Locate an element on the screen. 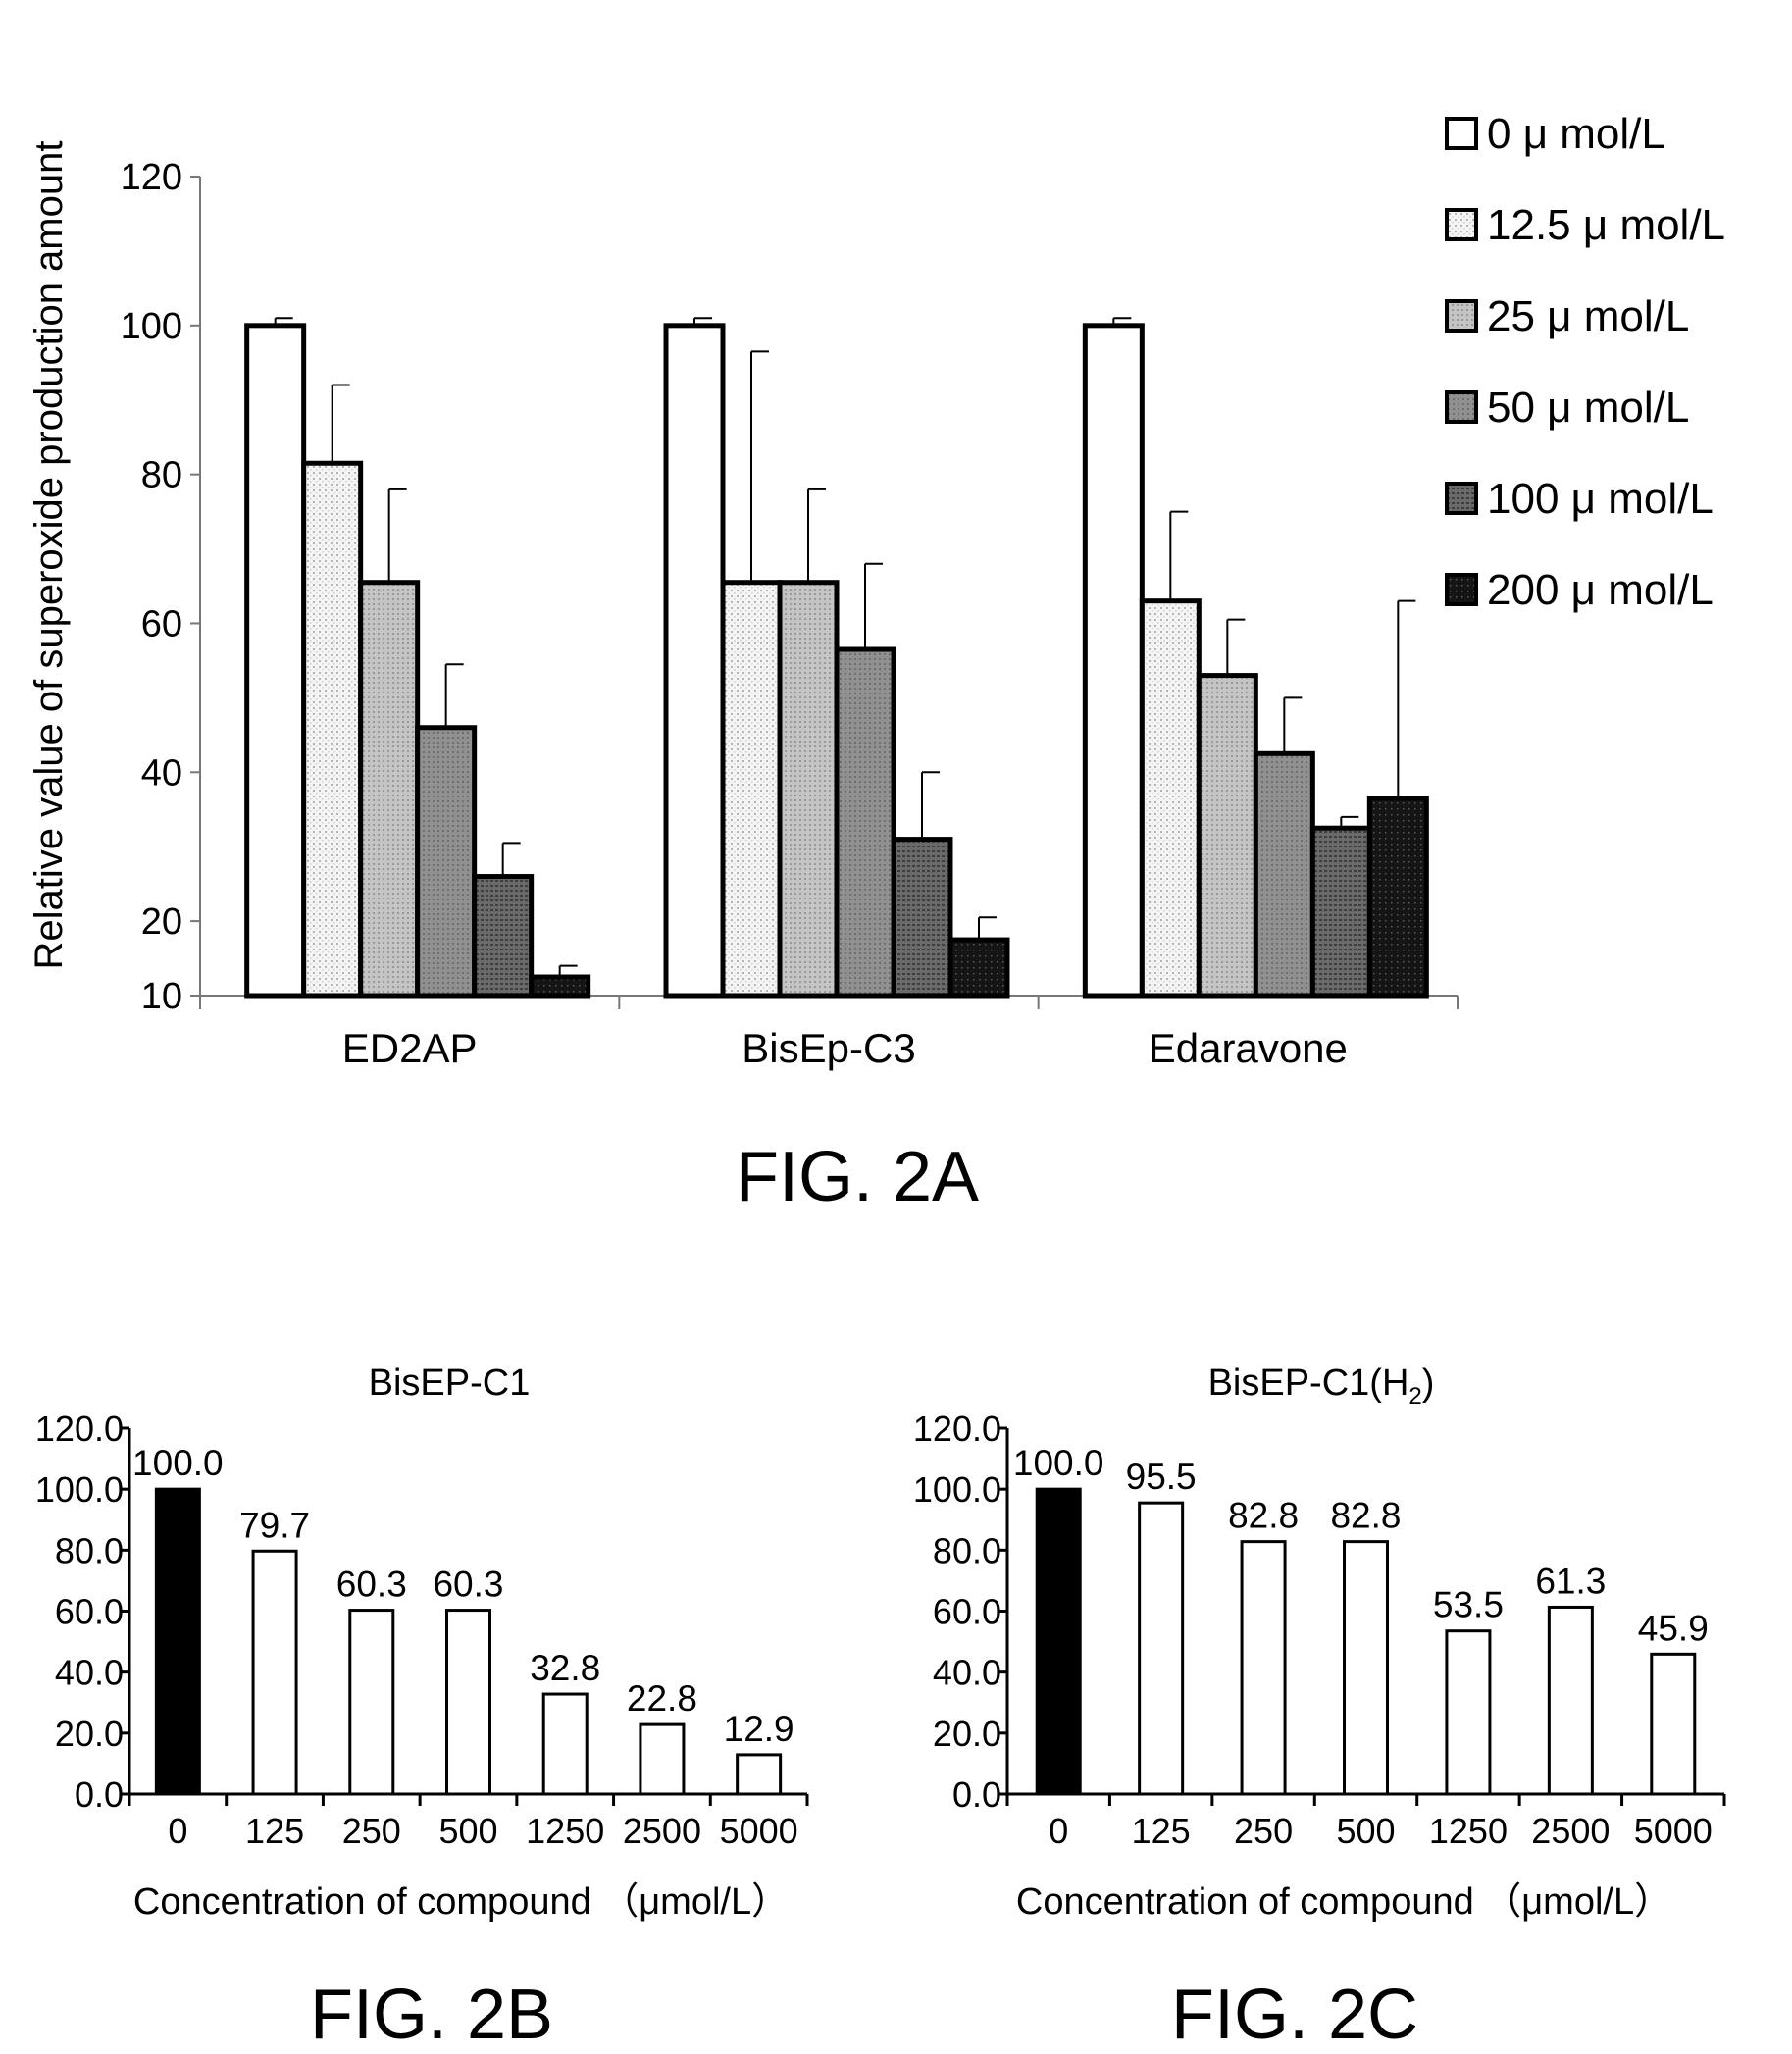 The width and height of the screenshot is (1792, 2054). fig2a-y-tick-label: 100 is located at coordinates (151, 326).